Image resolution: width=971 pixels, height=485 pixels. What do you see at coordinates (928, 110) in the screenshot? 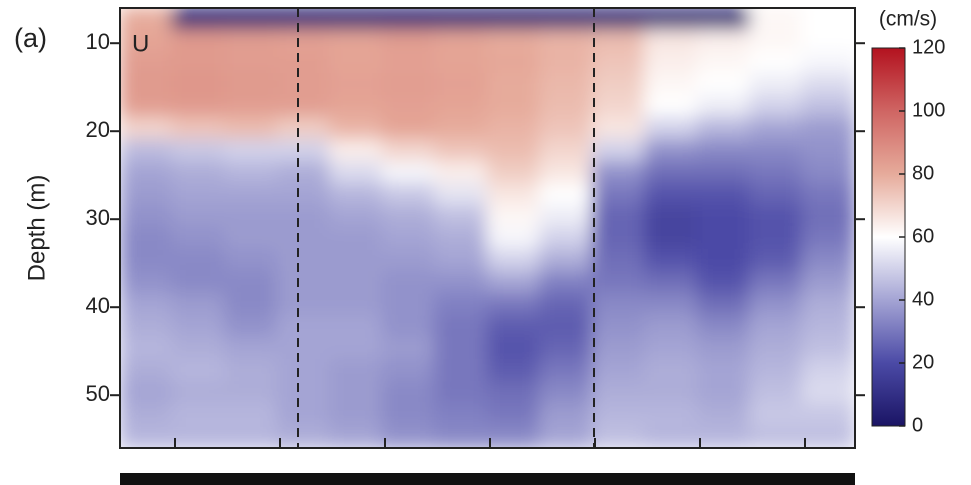
I see `colorbar-tick-label: 100` at bounding box center [928, 110].